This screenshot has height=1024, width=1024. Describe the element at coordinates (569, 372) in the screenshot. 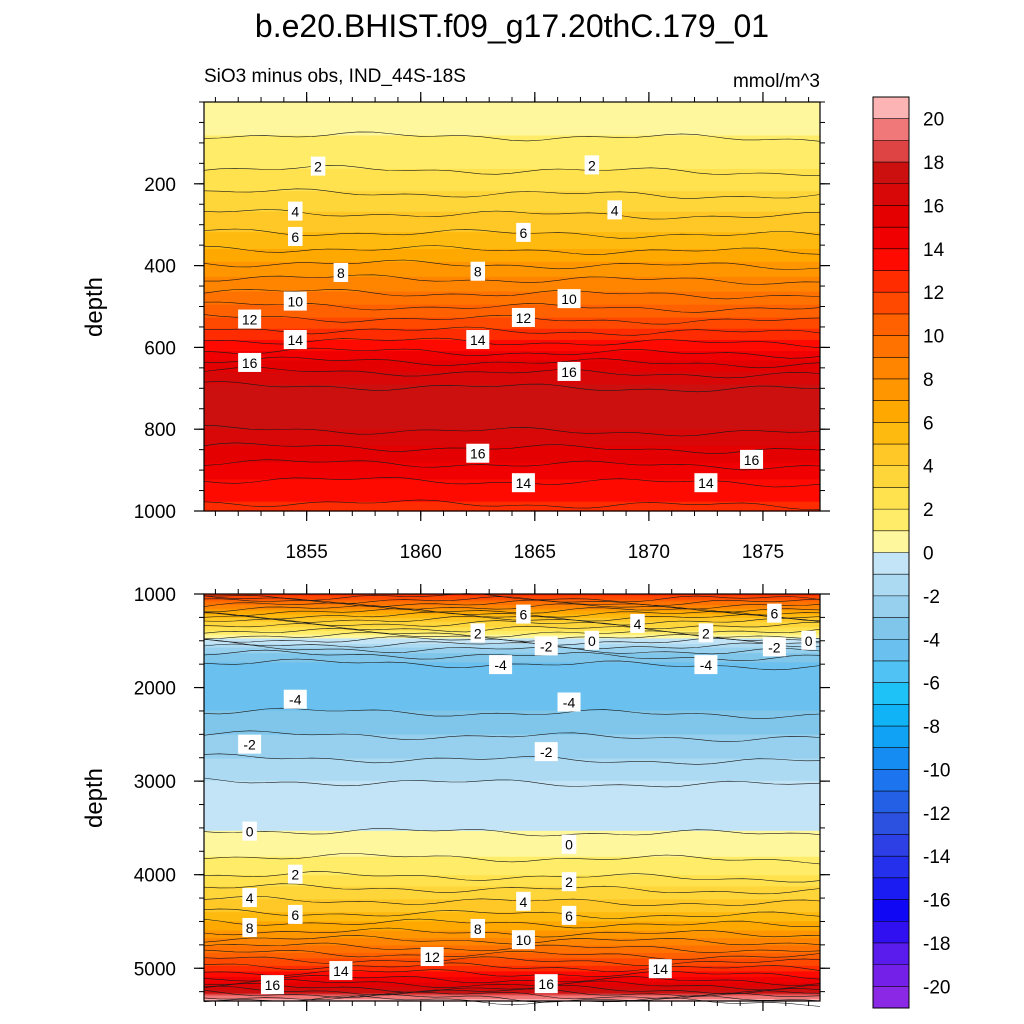

I see `contour-label-text: 16` at that location.